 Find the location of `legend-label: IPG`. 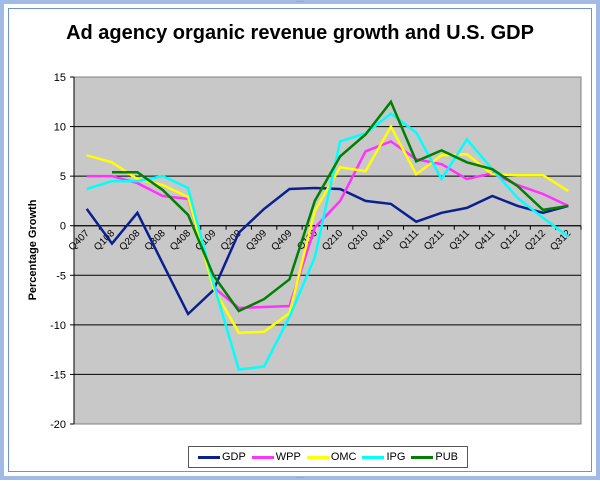

legend-label: IPG is located at coordinates (395, 457).